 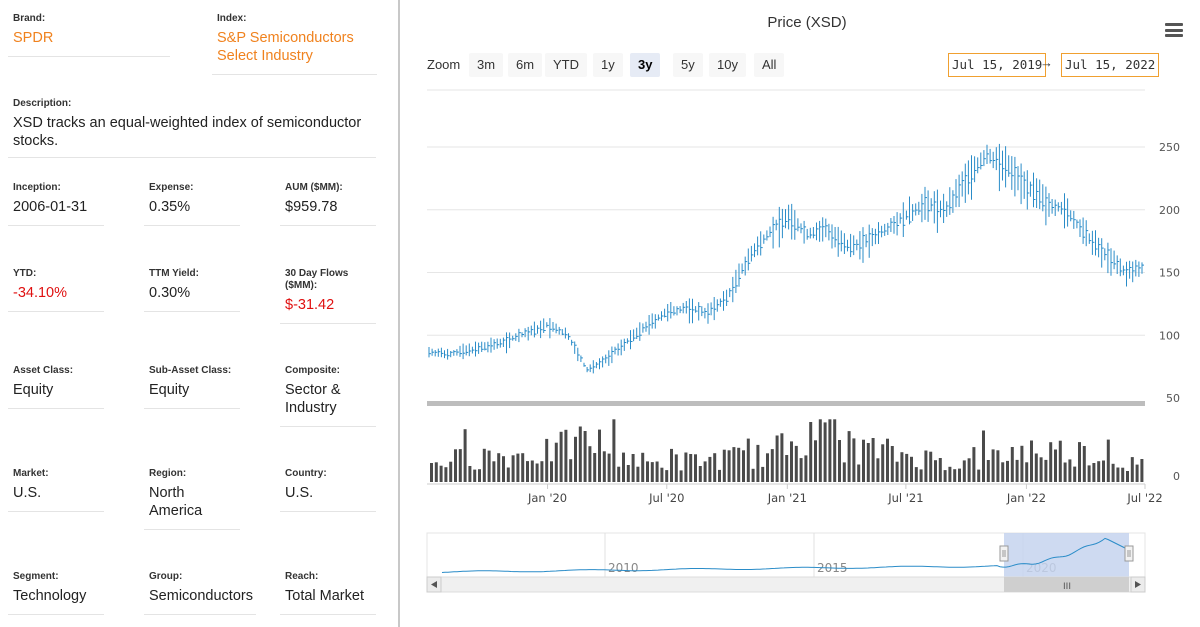 What do you see at coordinates (302, 576) in the screenshot?
I see `reach-label: Reach:` at bounding box center [302, 576].